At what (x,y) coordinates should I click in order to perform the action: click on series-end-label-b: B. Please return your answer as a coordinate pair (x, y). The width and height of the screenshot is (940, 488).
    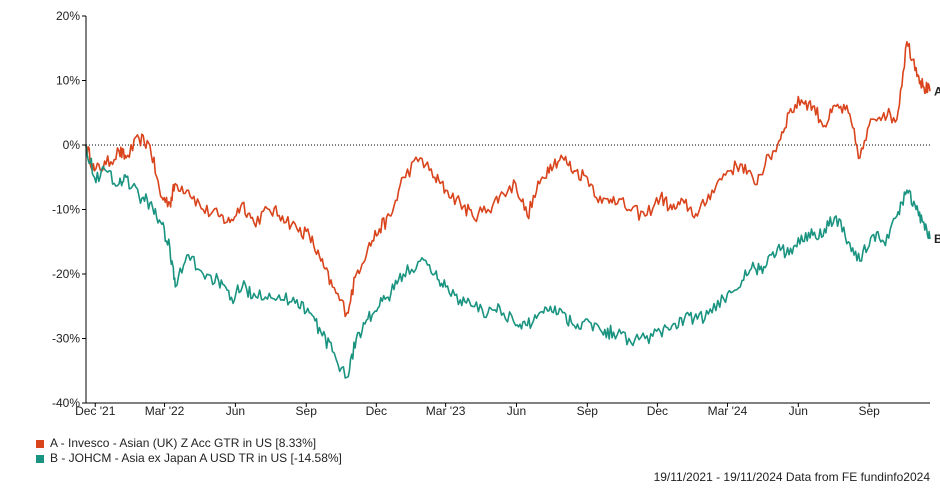
    Looking at the image, I should click on (937, 239).